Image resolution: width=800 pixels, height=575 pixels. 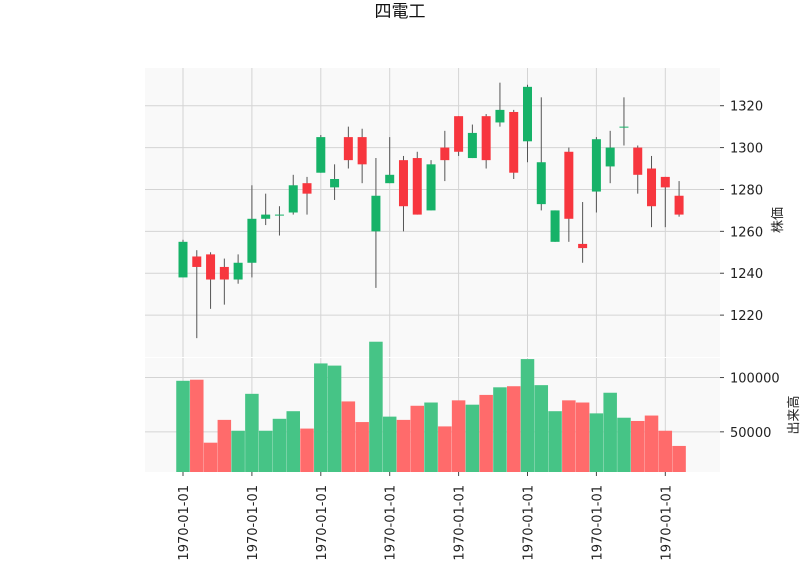 I want to click on chart-title: 四電工, so click(x=400, y=12).